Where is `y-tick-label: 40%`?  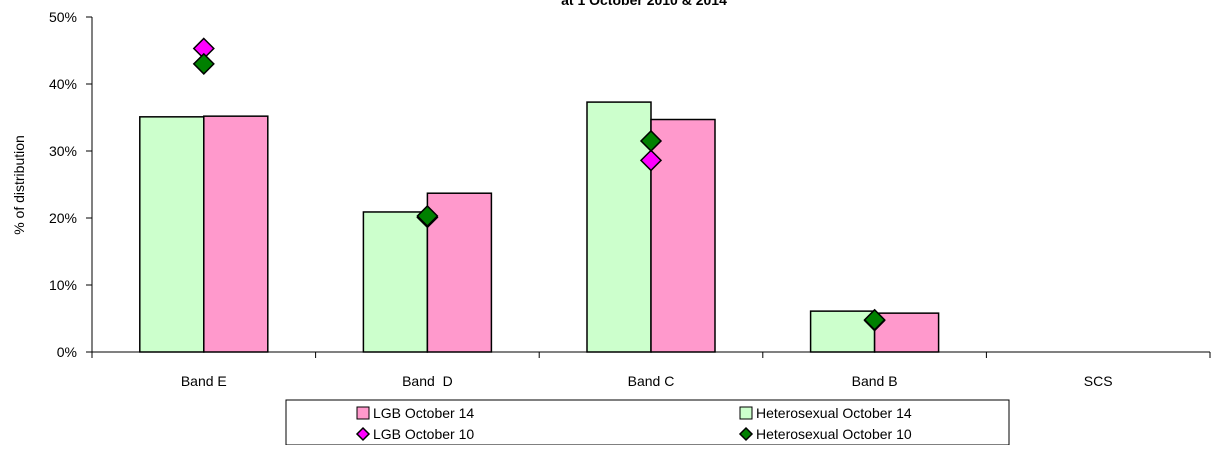 y-tick-label: 40% is located at coordinates (63, 84).